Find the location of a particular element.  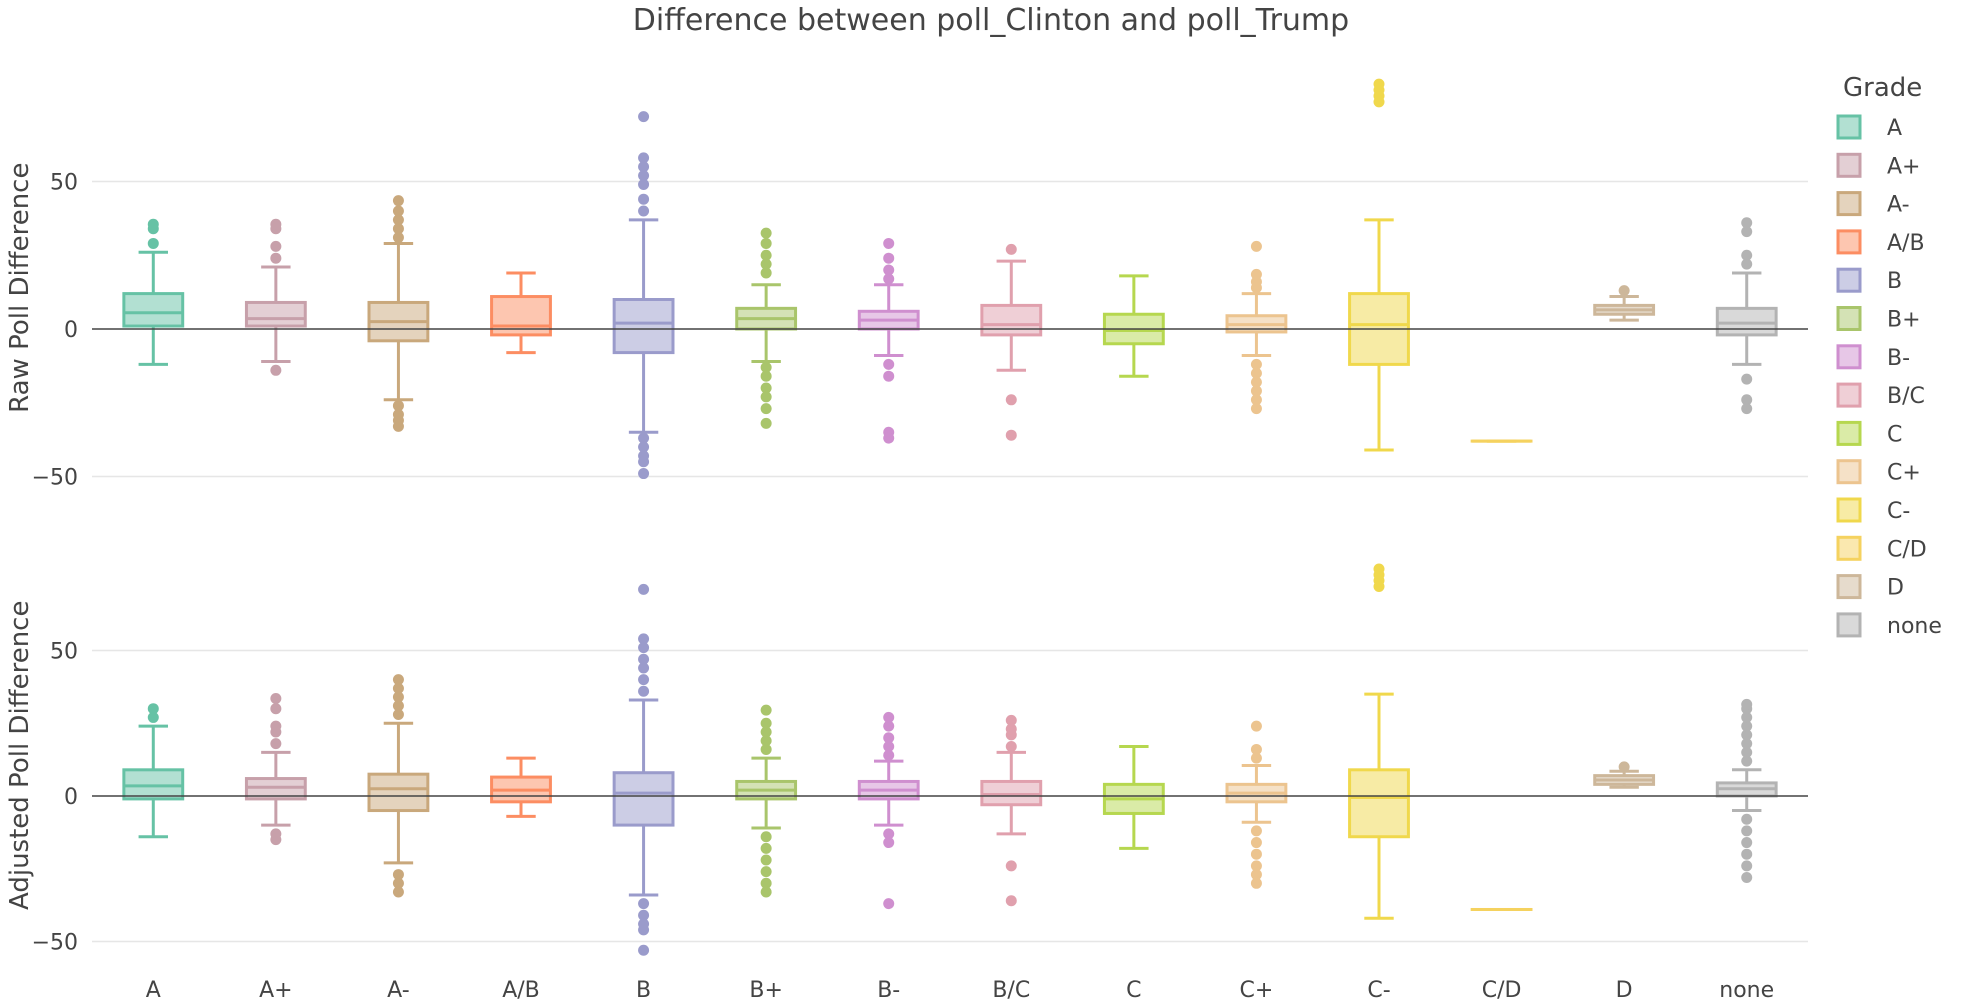

box-A- is located at coordinates (398, 313).